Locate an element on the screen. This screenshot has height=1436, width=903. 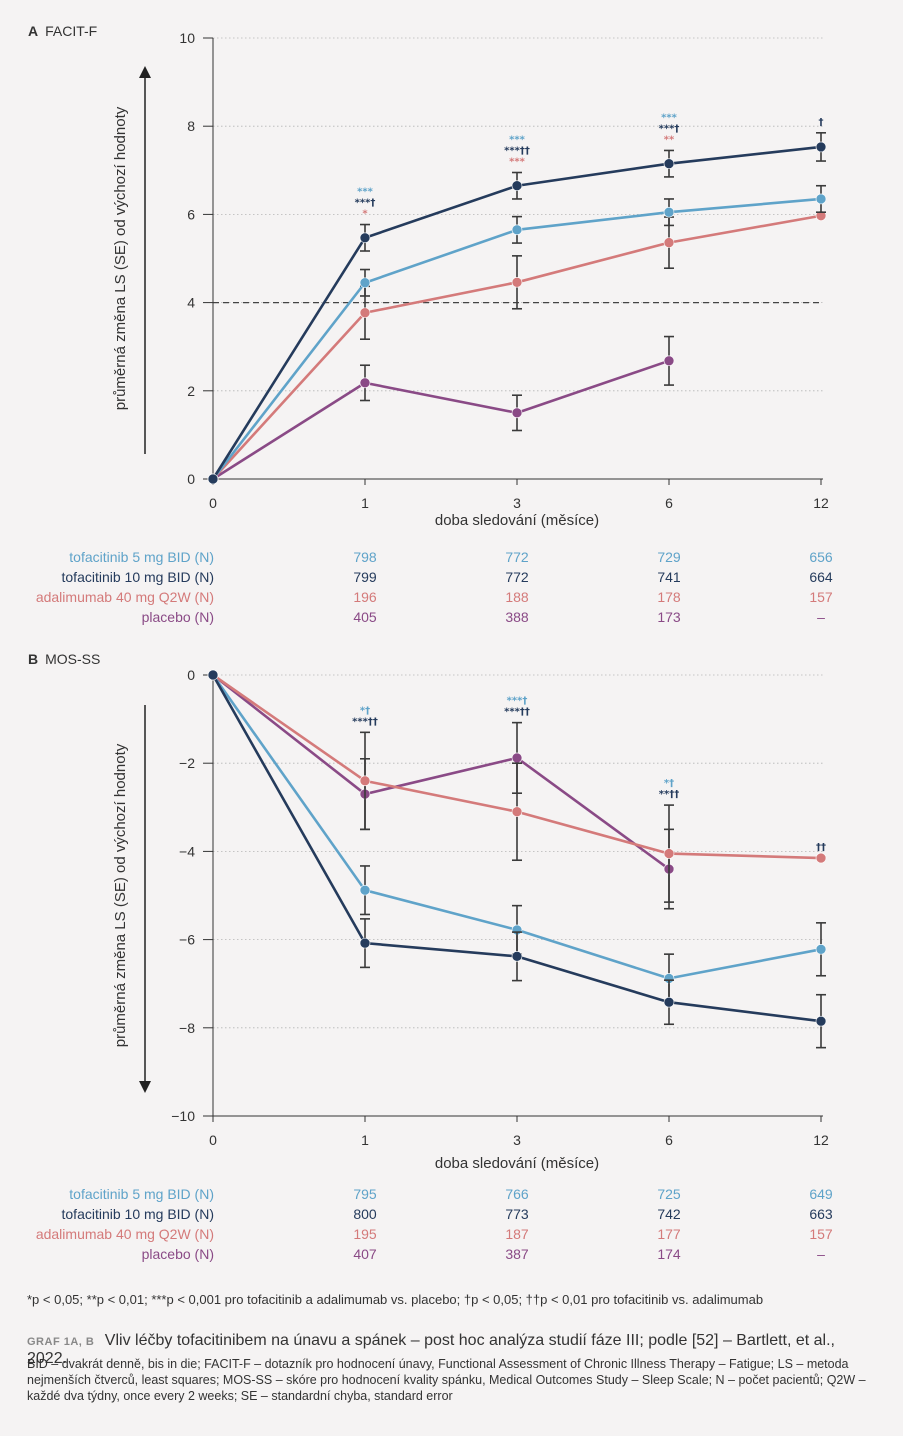
caption-label: GRAF 1A, B is located at coordinates (61, 1342).